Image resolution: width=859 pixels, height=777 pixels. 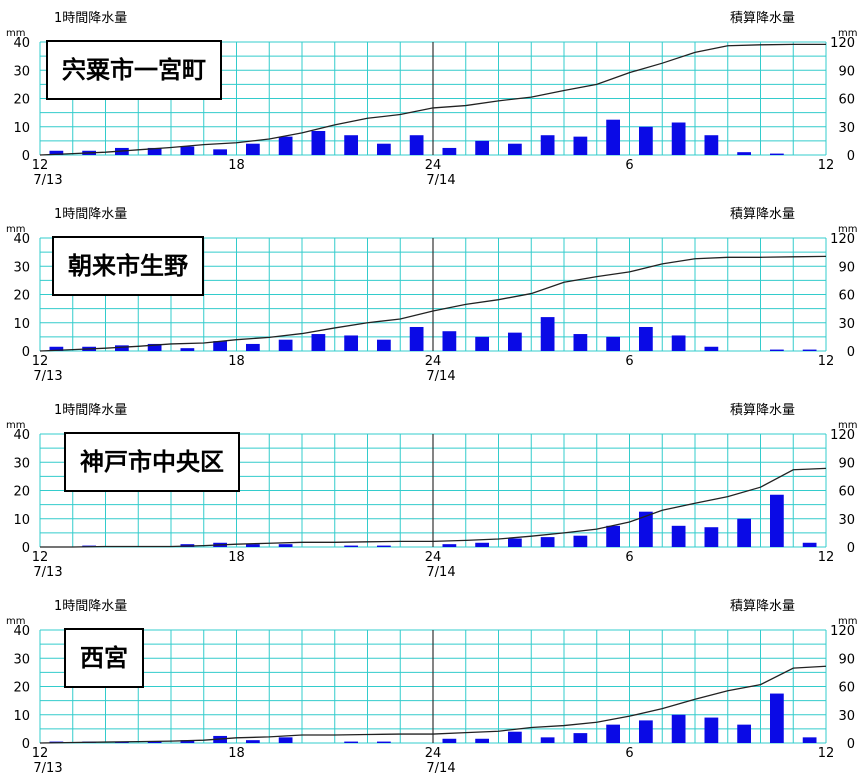 I want to click on left-axis-title: 1時間降水量, so click(x=90, y=18).